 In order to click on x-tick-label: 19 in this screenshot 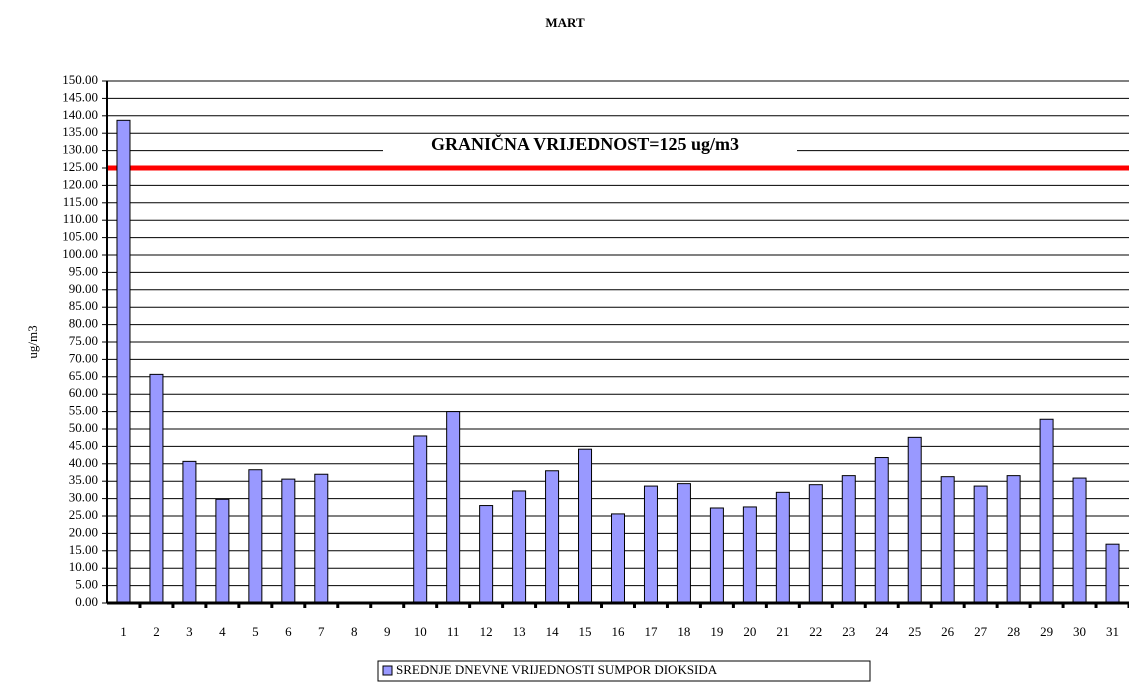, I will do `click(716, 631)`.